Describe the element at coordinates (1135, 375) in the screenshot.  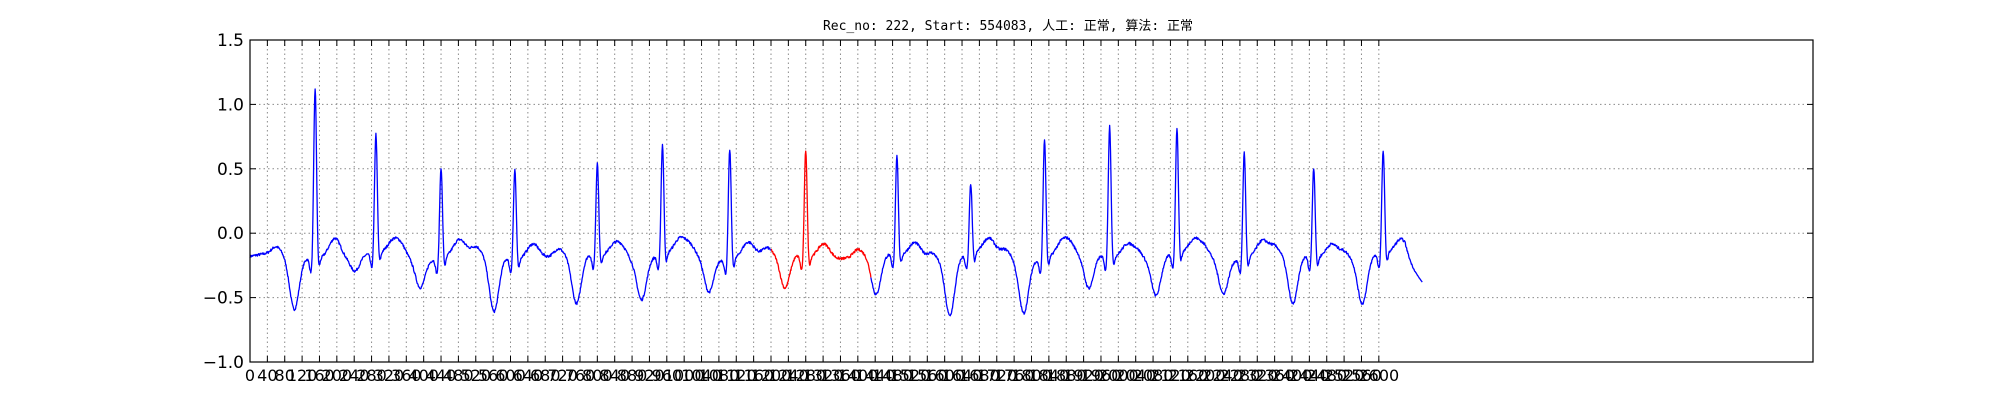
I see `x-tick-label: 2040` at that location.